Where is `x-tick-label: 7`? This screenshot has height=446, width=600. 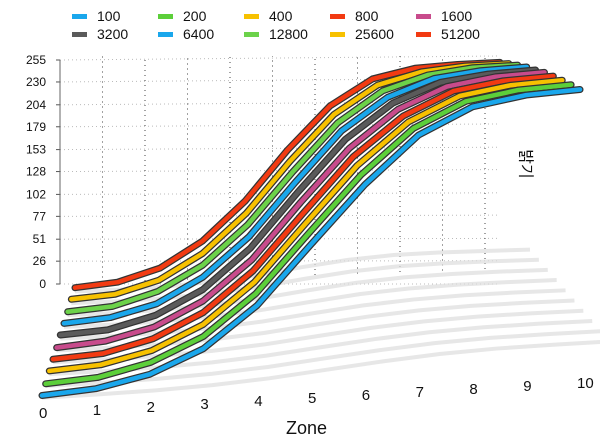 x-tick-label: 7 is located at coordinates (420, 392).